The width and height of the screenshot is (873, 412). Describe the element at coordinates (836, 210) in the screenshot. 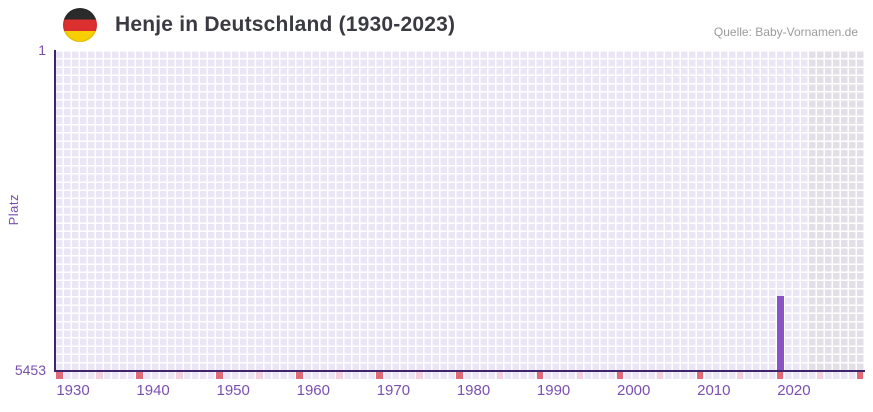

I see `no-data-region` at that location.